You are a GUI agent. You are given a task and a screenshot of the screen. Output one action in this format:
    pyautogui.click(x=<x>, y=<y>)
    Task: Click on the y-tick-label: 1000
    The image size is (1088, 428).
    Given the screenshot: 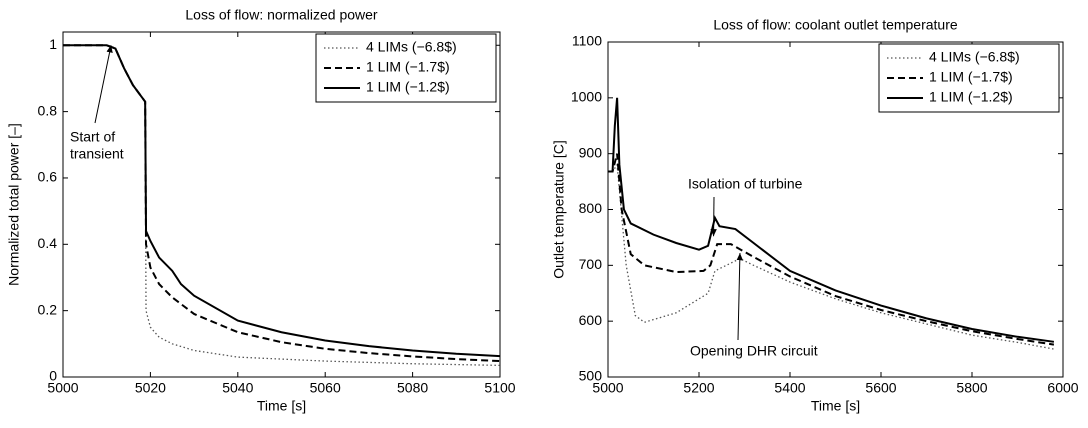 What is the action you would take?
    pyautogui.click(x=586, y=97)
    